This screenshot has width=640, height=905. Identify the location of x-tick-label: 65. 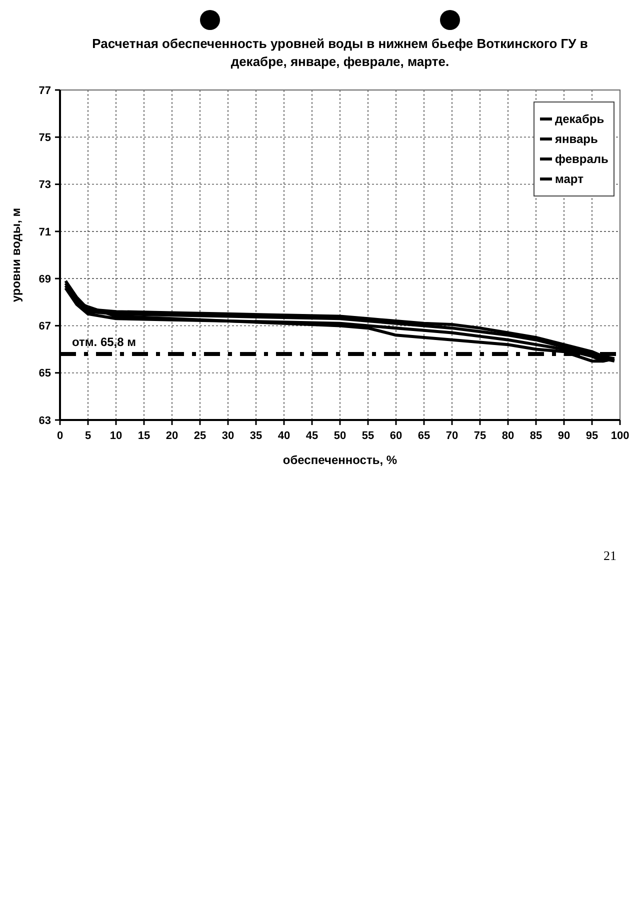
(424, 436).